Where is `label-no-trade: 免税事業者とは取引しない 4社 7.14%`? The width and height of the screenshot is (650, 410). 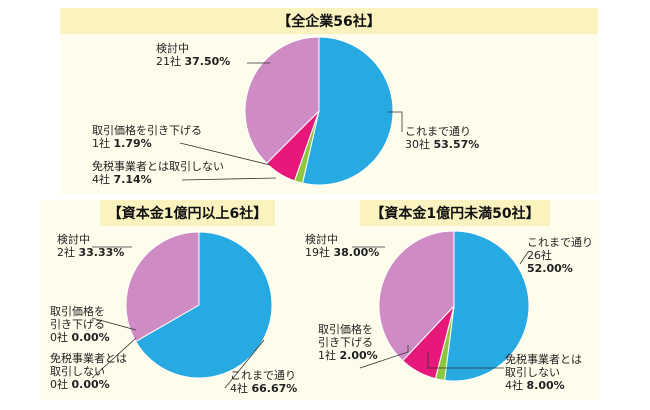
label-no-trade: 免税事業者とは取引しない 4社 7.14% is located at coordinates (158, 173).